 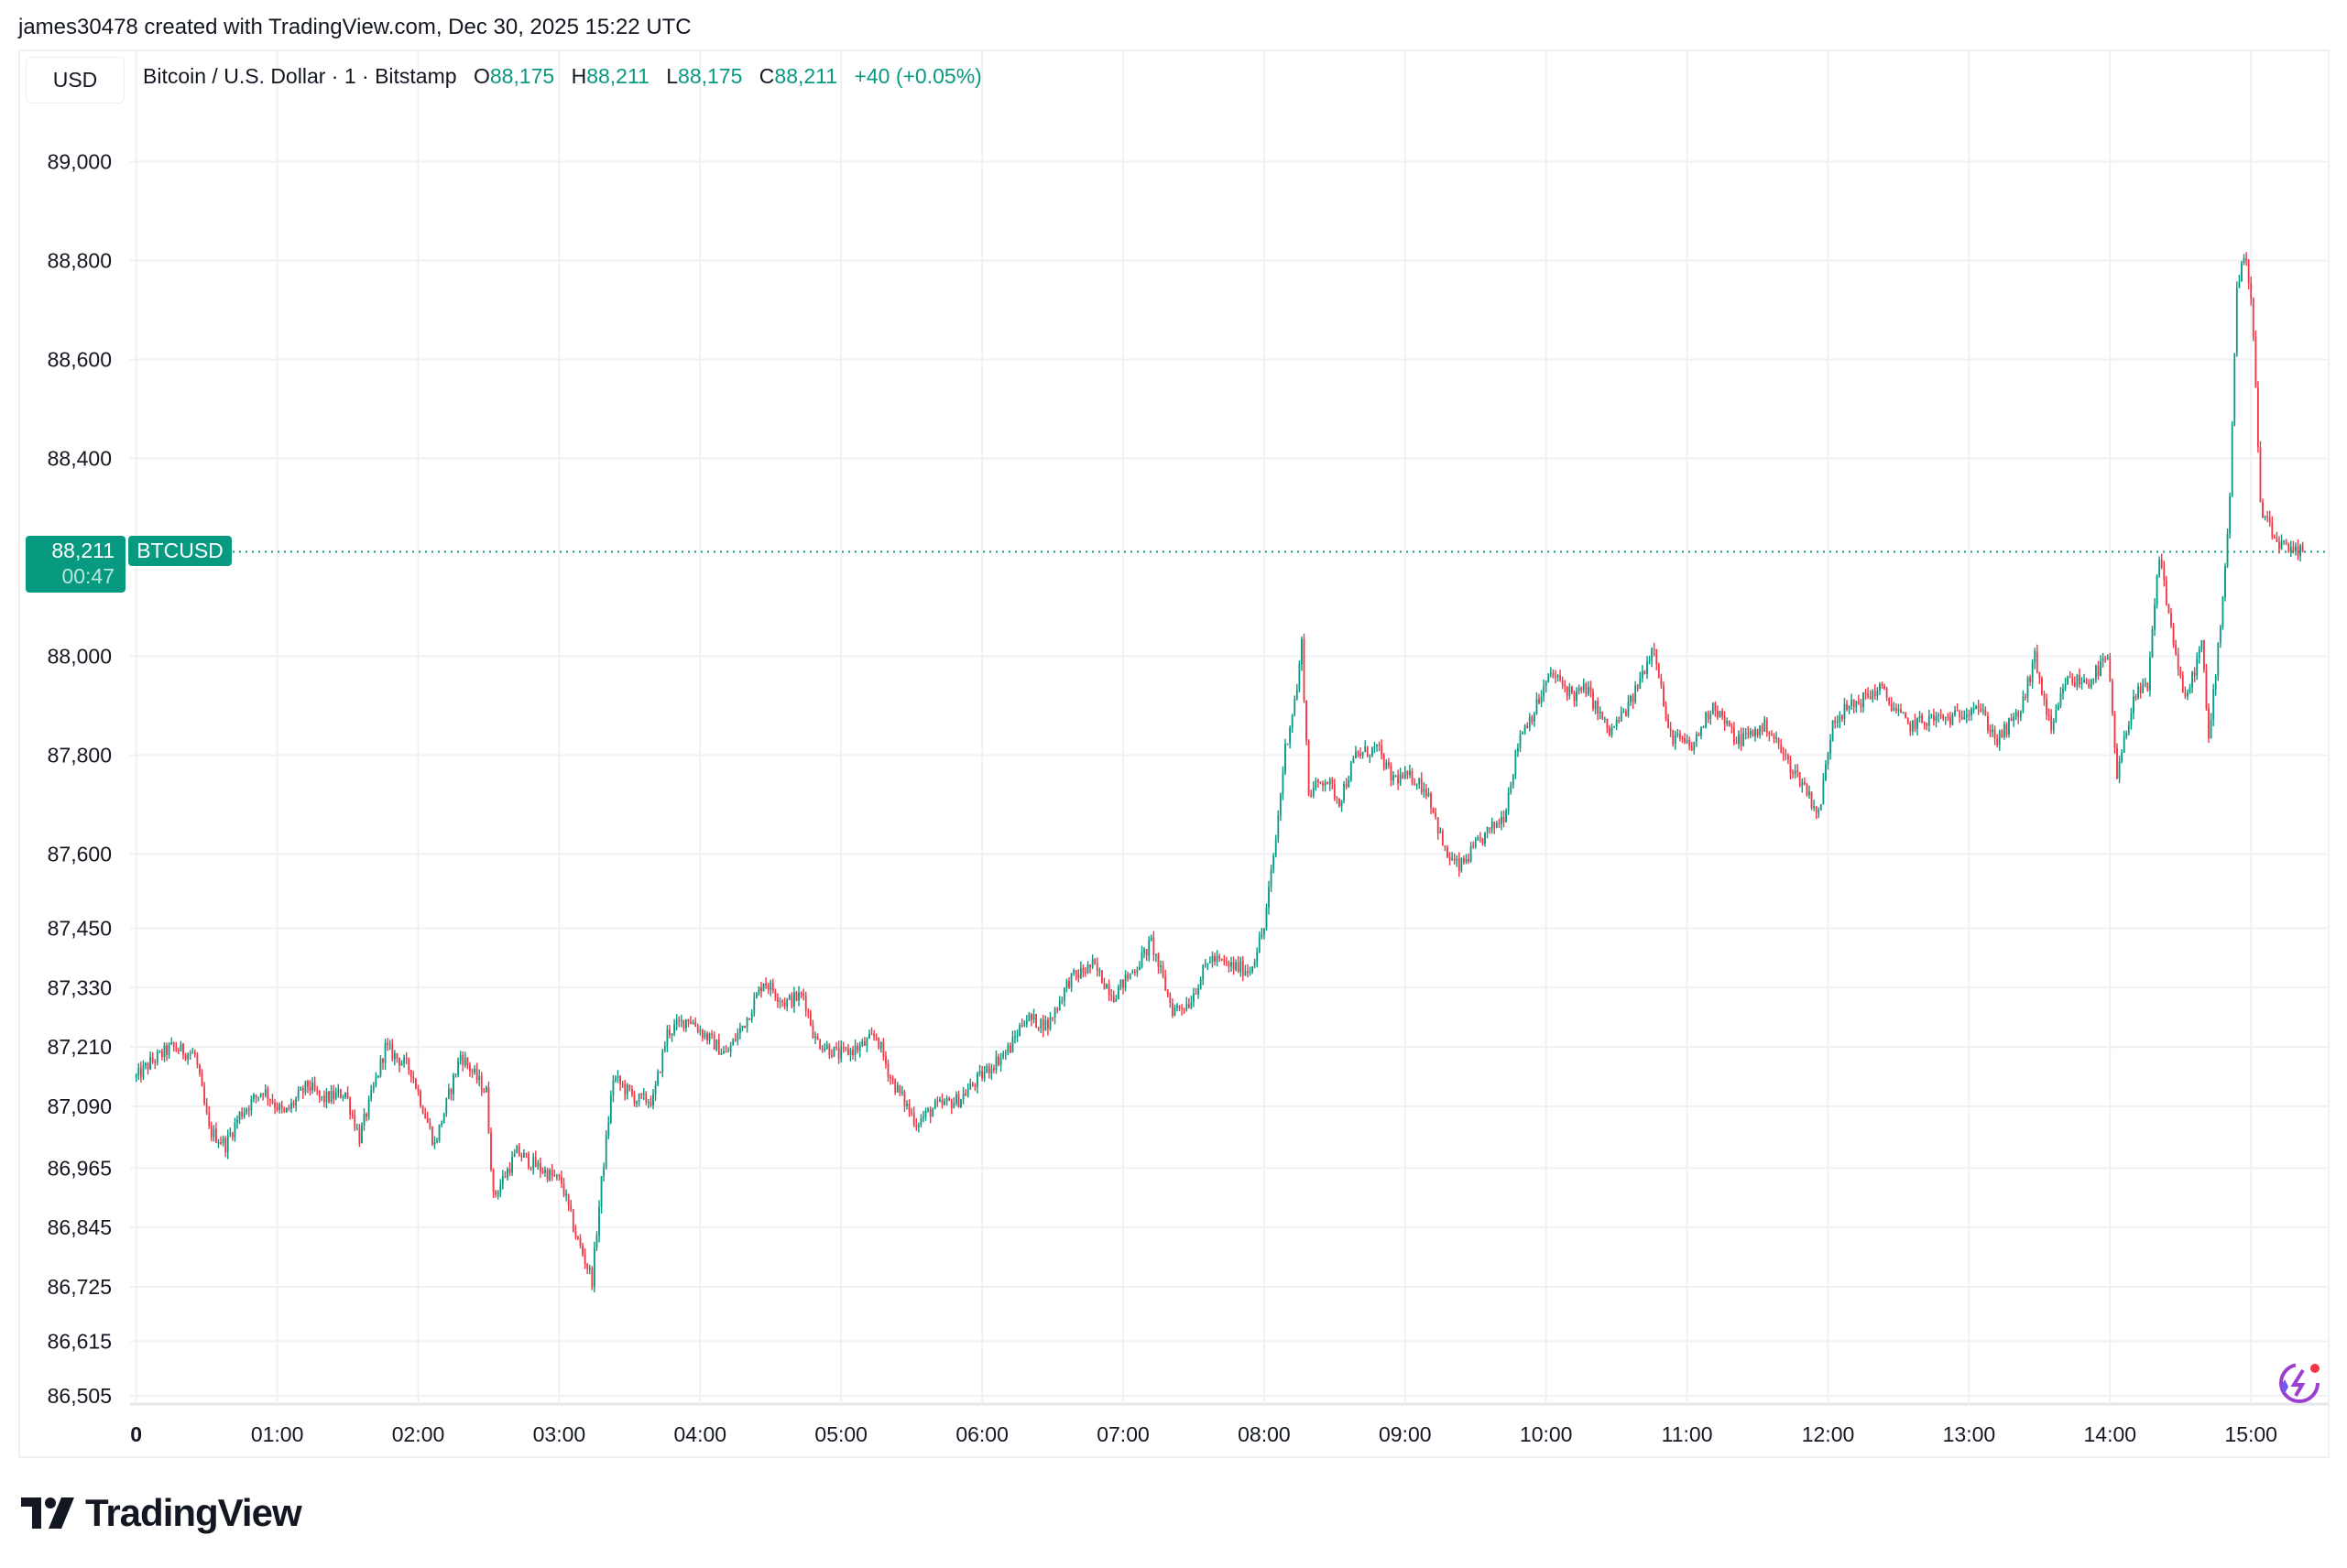 I want to click on symbol-title: Bitcoin / U.S. Dollar · 1 · Bitstamp, so click(x=300, y=76).